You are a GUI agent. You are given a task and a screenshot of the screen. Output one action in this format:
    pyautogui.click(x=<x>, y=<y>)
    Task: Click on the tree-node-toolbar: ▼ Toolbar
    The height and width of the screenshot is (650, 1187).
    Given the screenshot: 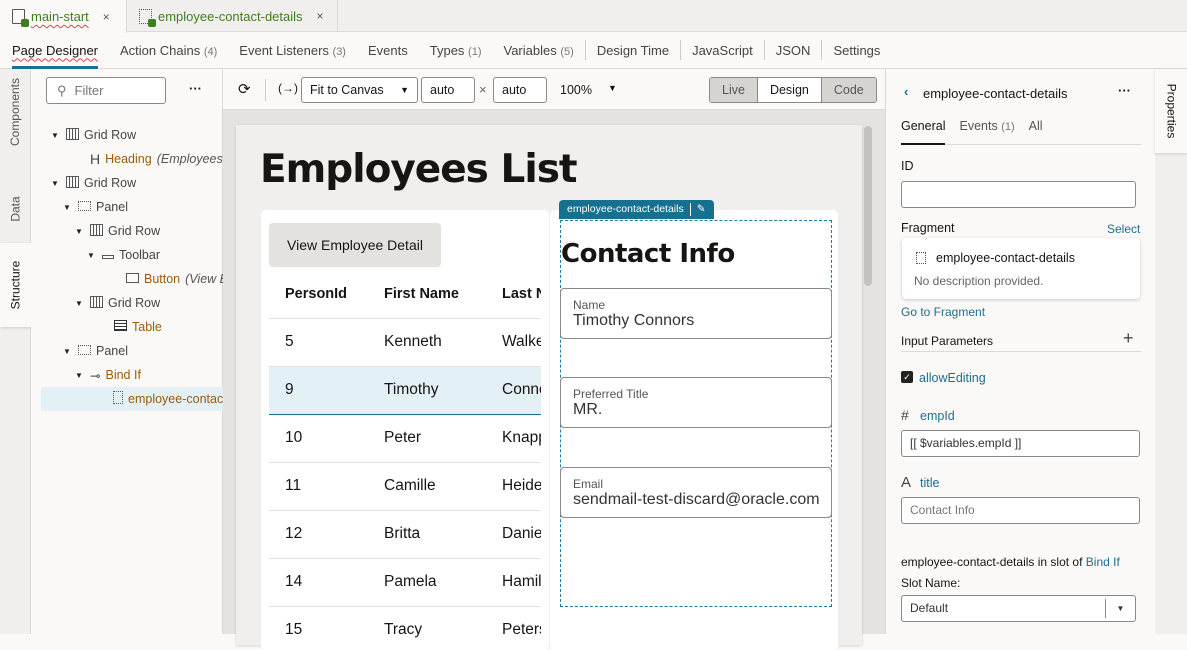 What is the action you would take?
    pyautogui.click(x=123, y=255)
    